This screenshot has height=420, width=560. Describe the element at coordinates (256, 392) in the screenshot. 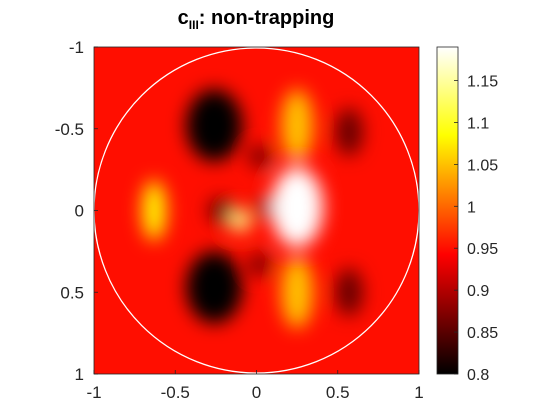

I see `x-tick-label: 0` at that location.